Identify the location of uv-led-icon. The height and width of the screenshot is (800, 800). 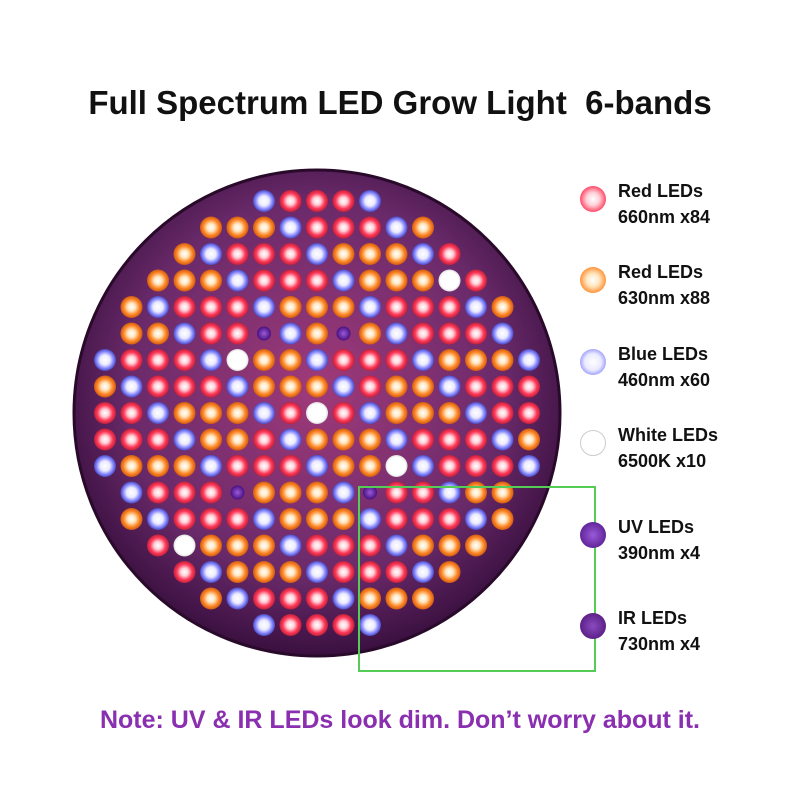
(593, 535).